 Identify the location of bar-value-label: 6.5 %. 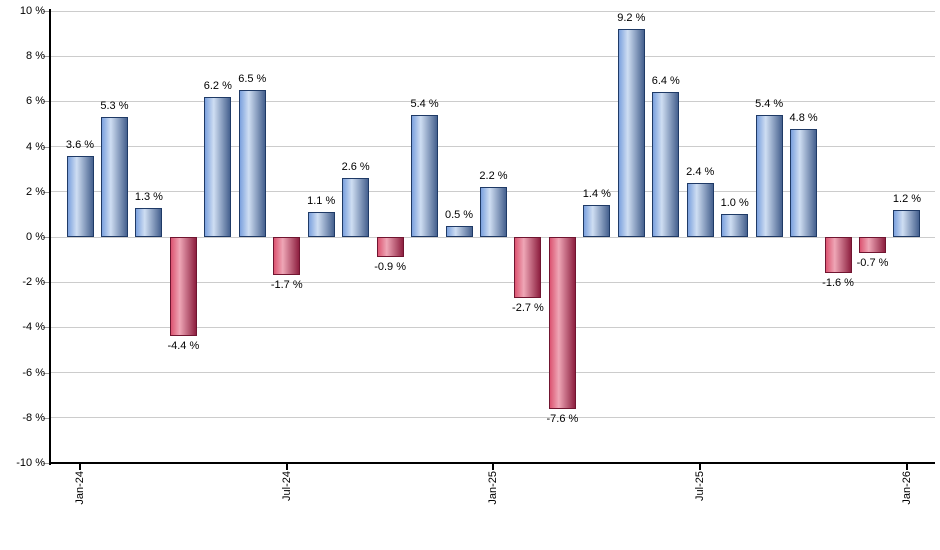
(252, 79).